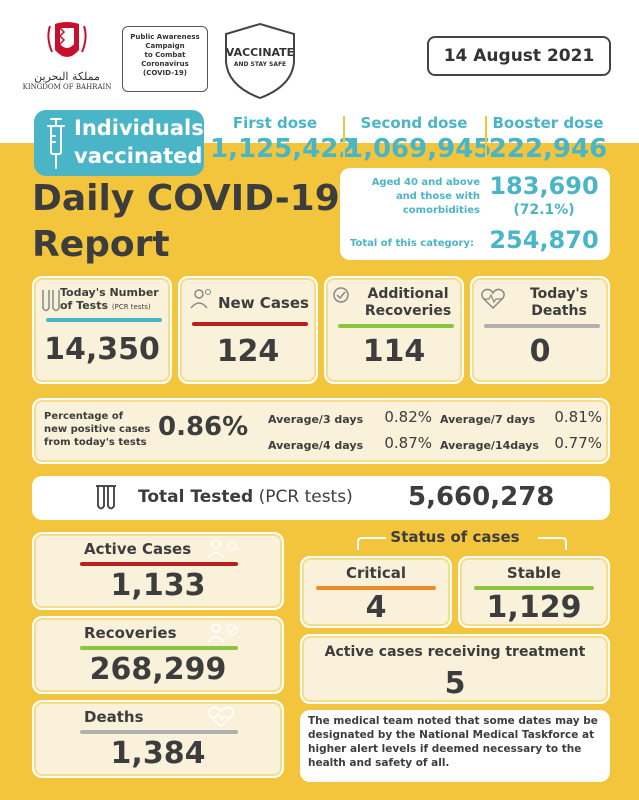 This screenshot has width=639, height=800. What do you see at coordinates (542, 326) in the screenshot?
I see `deaths-today-underline` at bounding box center [542, 326].